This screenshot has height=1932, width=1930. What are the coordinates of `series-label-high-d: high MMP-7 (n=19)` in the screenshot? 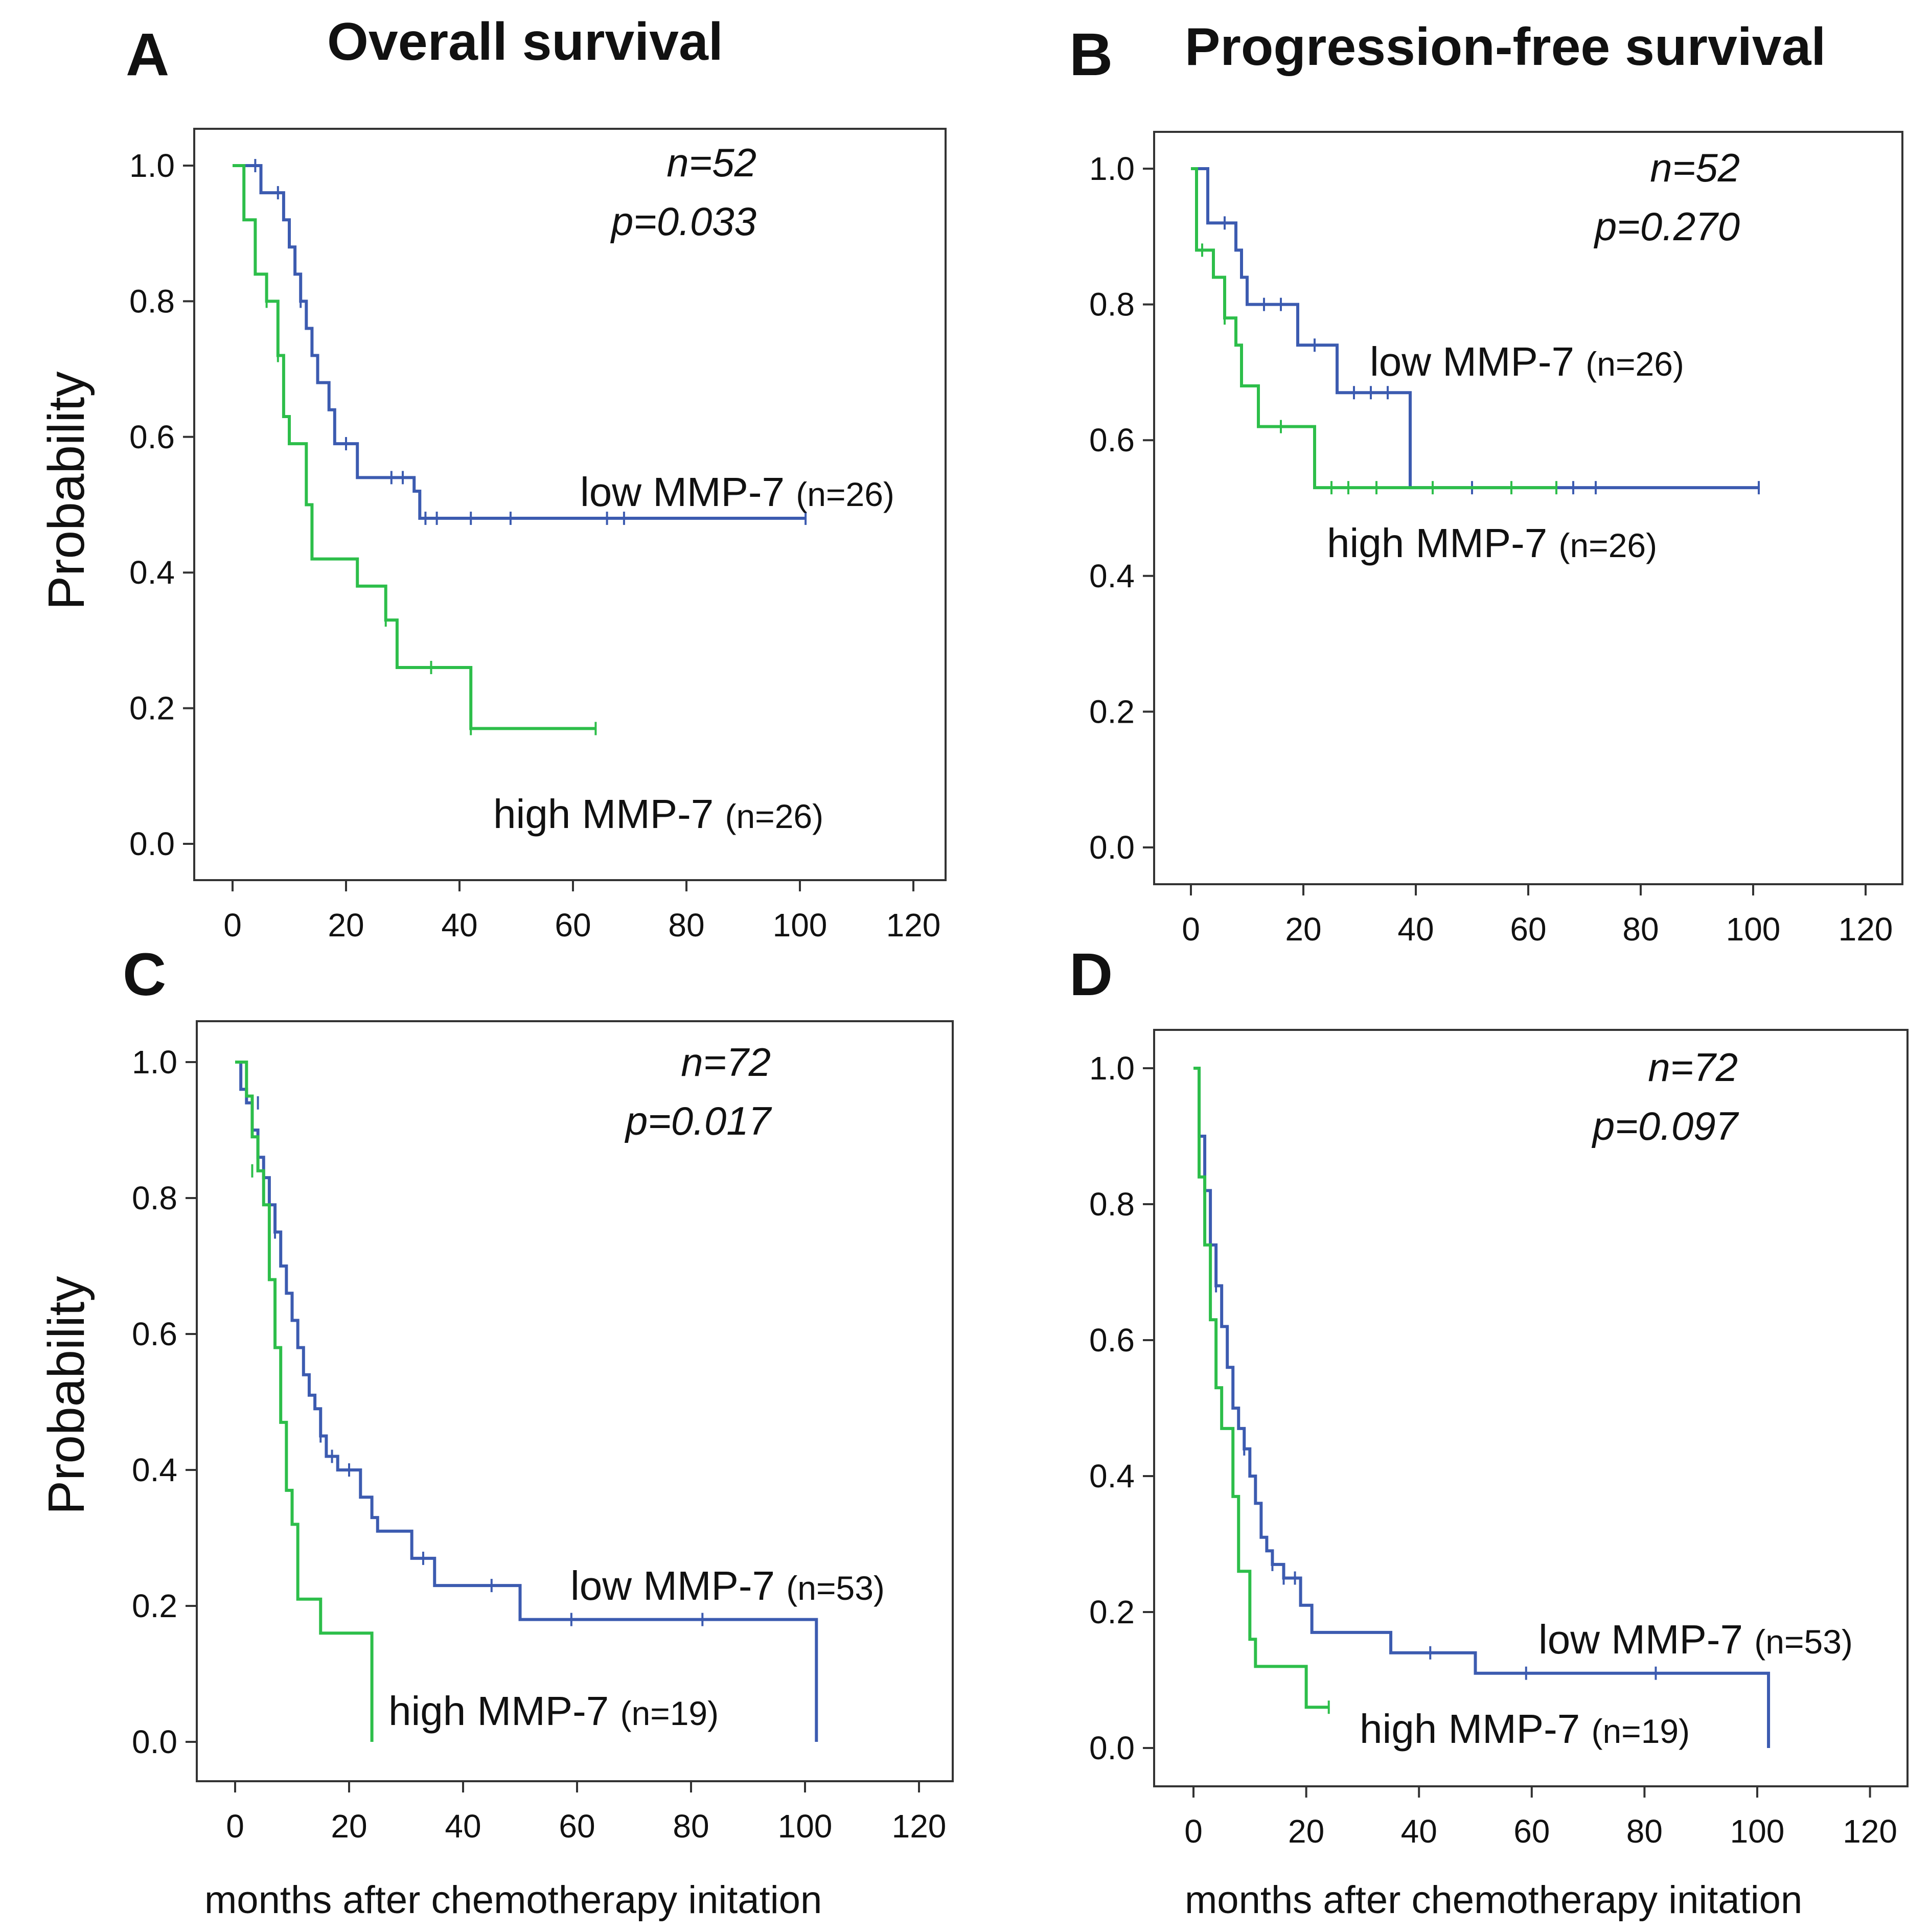 It's located at (1525, 1729).